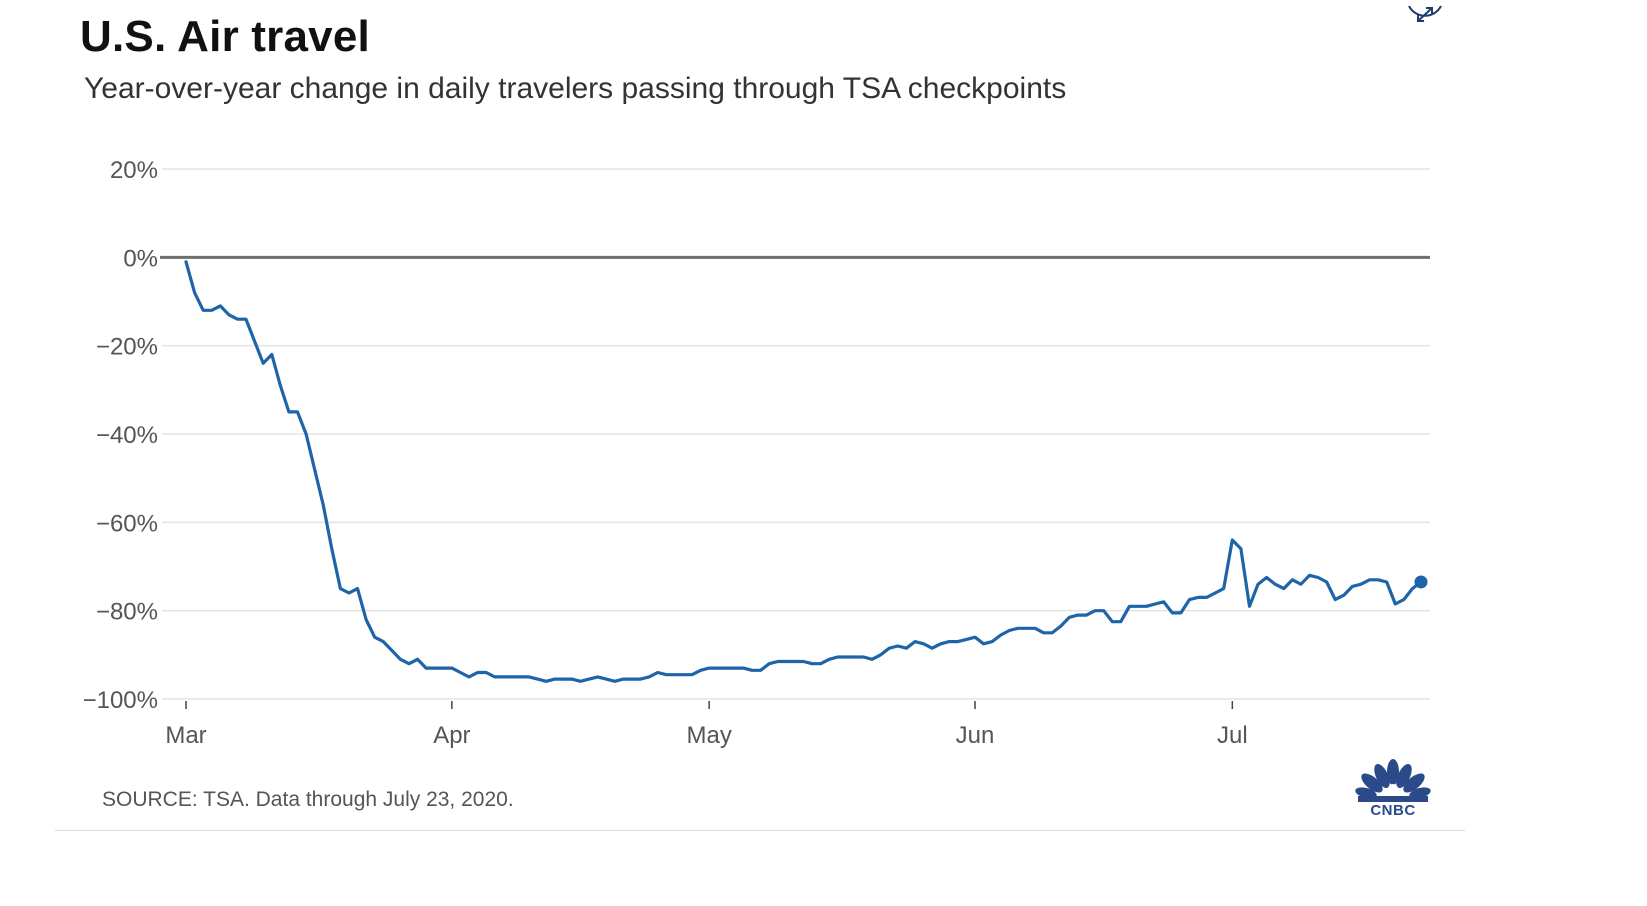 The image size is (1647, 906). What do you see at coordinates (127, 612) in the screenshot?
I see `y-tick-label: −80%` at bounding box center [127, 612].